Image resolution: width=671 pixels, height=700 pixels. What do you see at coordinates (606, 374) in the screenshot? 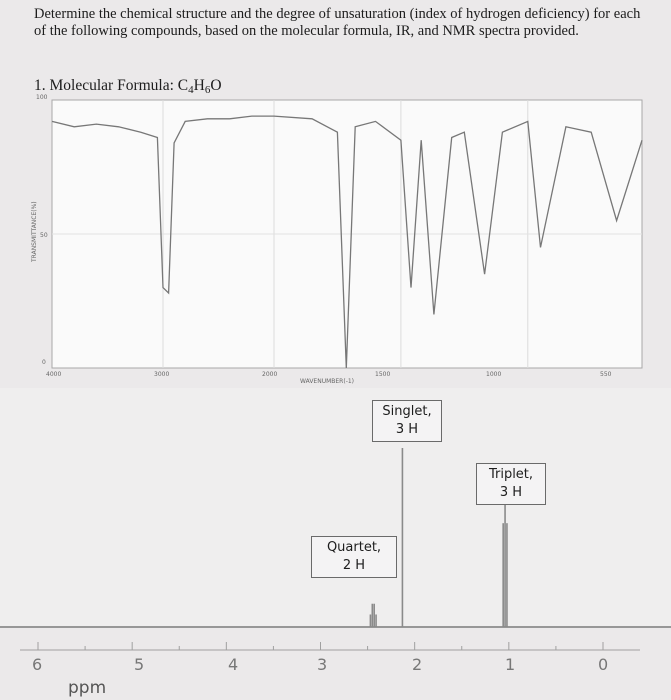
I see `ir-xtick-550: 550` at bounding box center [606, 374].